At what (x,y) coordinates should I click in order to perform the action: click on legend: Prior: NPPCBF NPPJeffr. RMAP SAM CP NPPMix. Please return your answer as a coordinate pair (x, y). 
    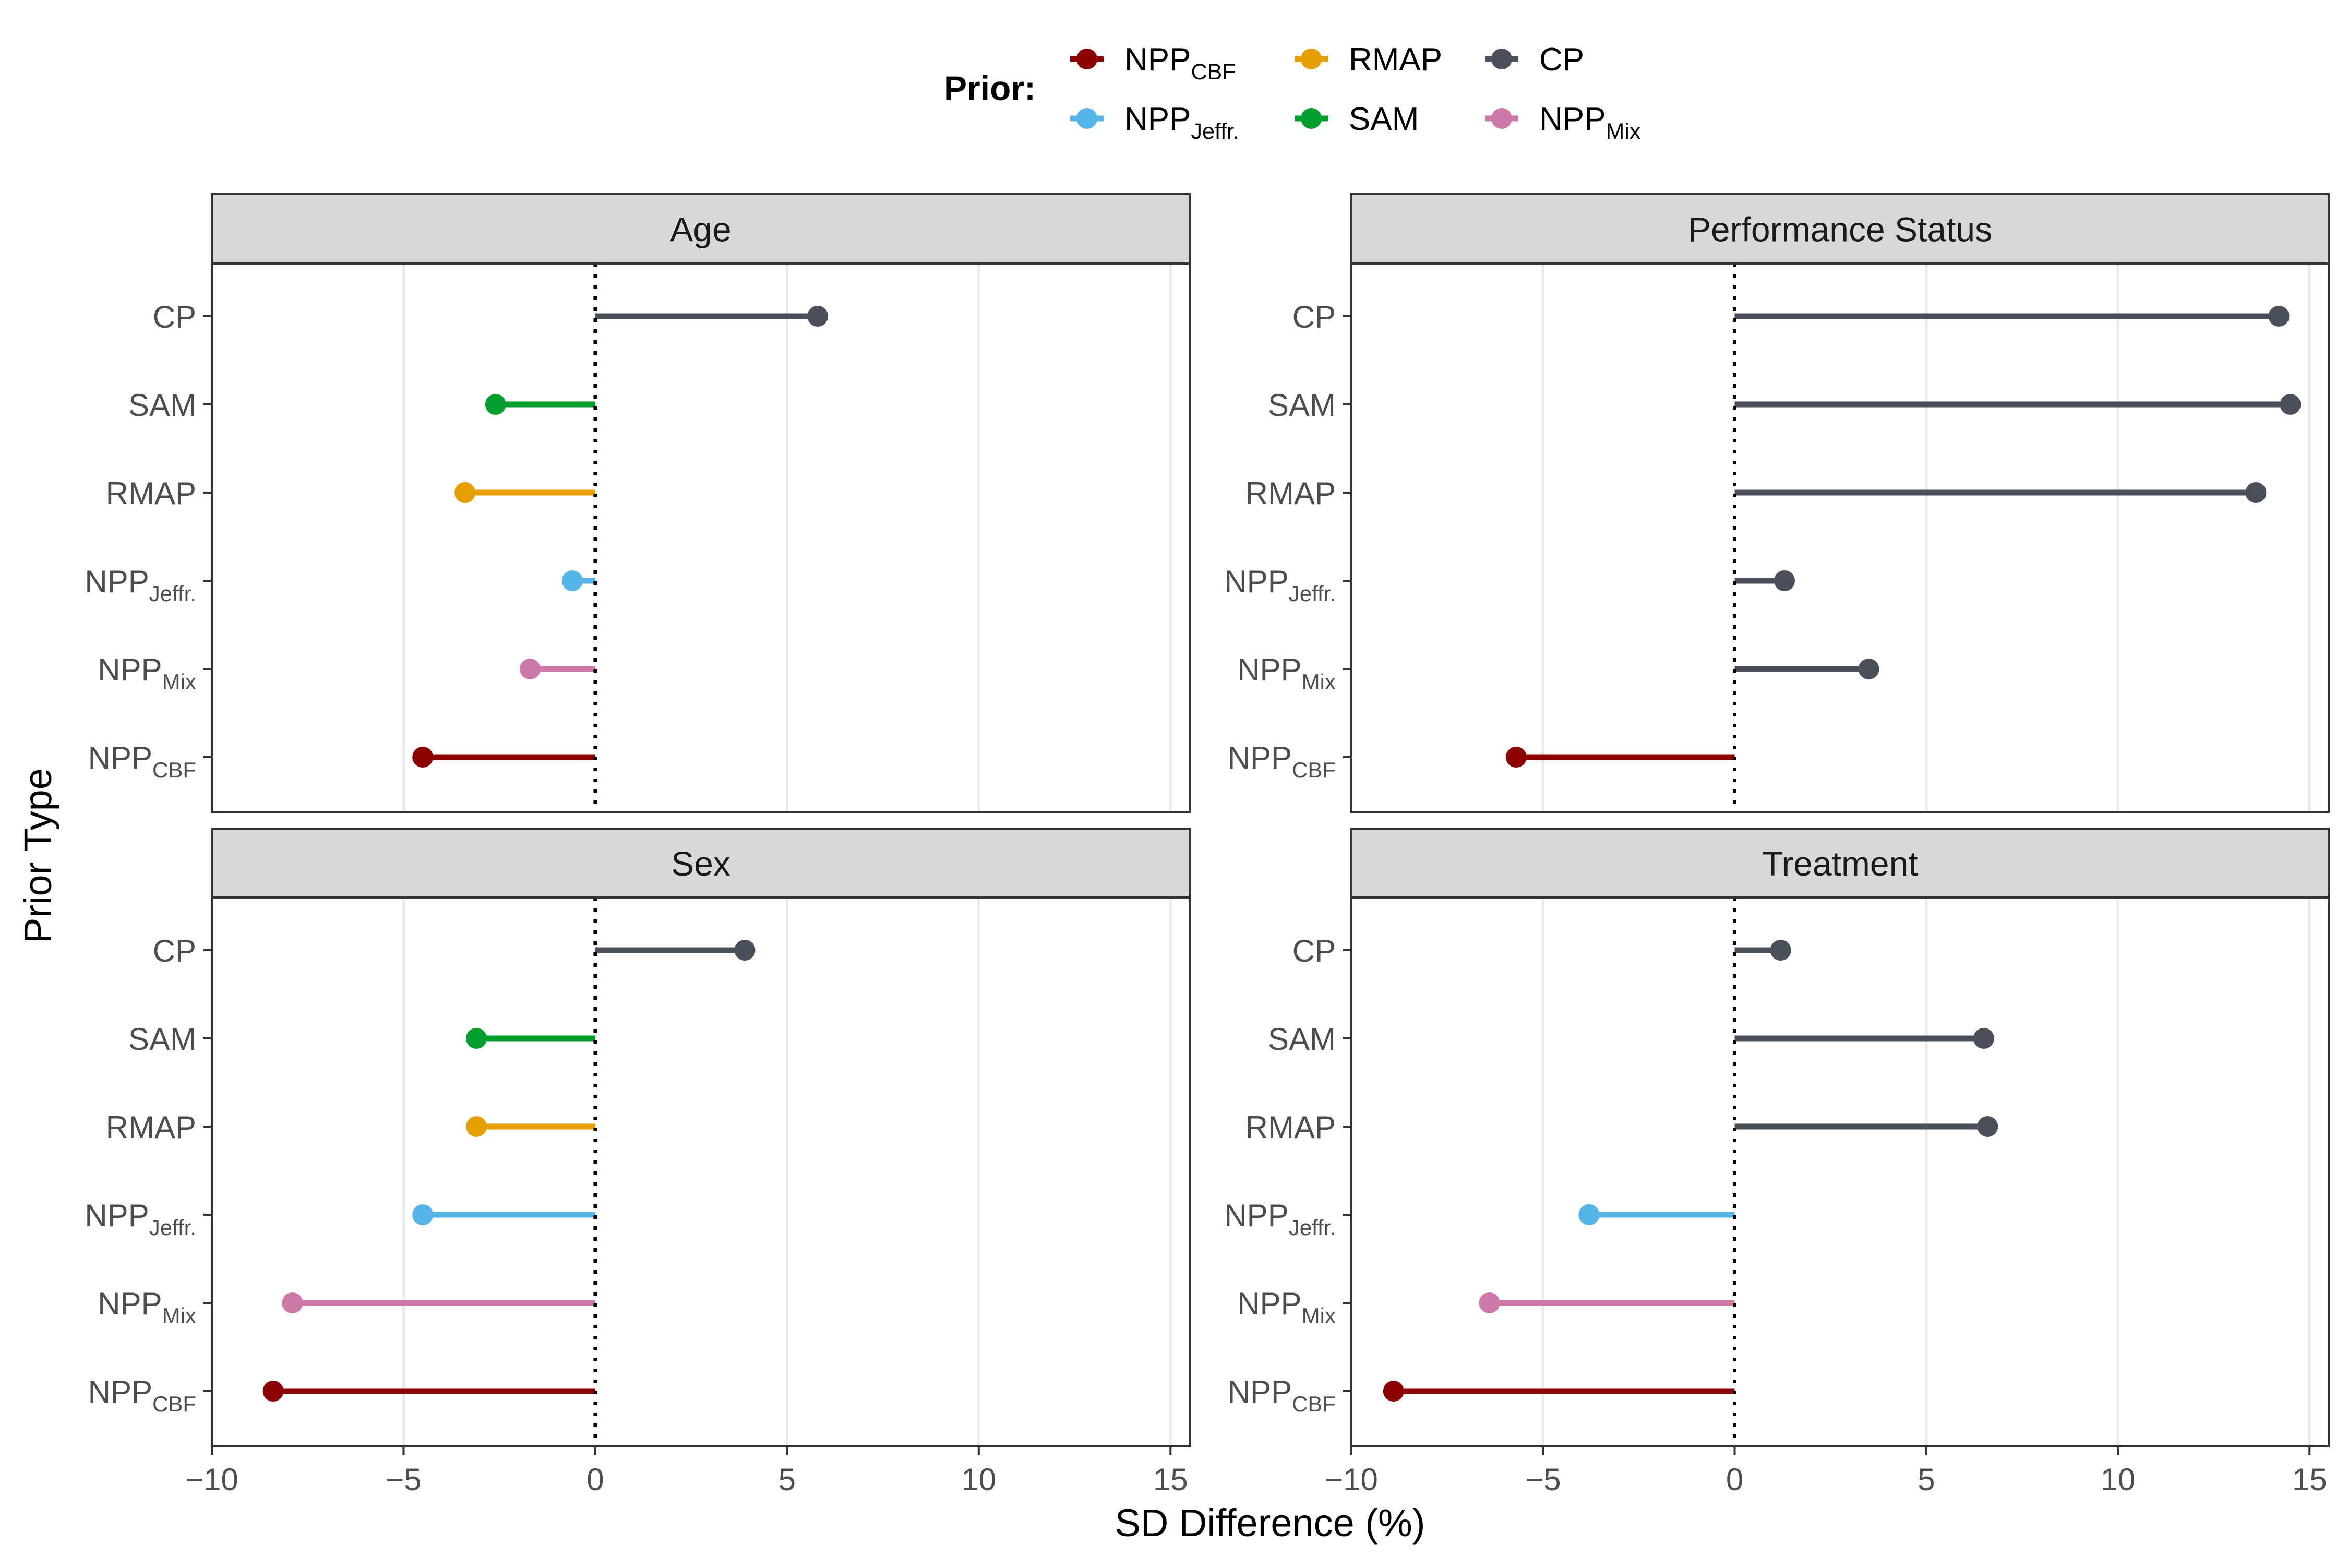
    Looking at the image, I should click on (1292, 93).